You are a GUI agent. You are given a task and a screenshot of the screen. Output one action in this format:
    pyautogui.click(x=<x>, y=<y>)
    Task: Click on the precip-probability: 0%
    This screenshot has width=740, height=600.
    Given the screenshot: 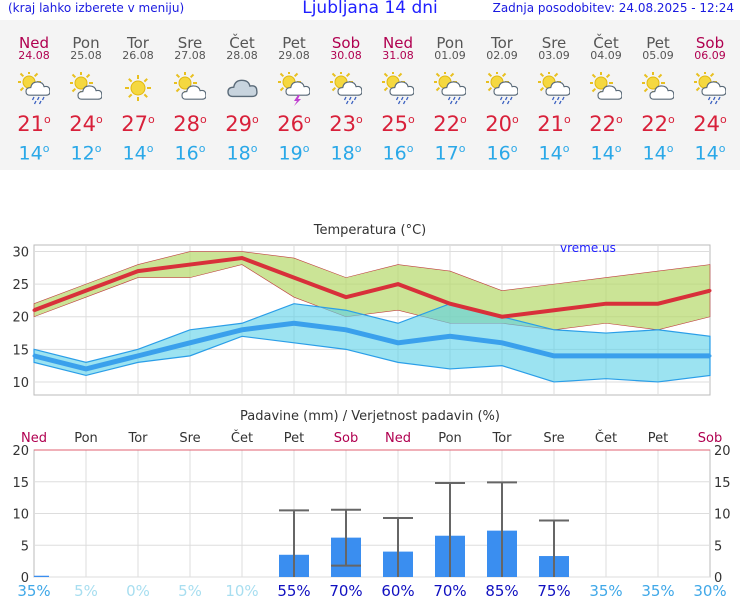 What is the action you would take?
    pyautogui.click(x=138, y=591)
    